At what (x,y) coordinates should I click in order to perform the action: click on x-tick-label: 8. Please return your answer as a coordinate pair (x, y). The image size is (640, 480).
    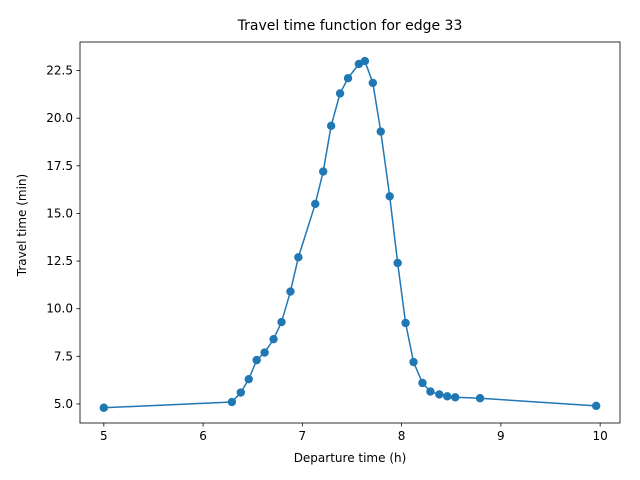
    Looking at the image, I should click on (402, 436).